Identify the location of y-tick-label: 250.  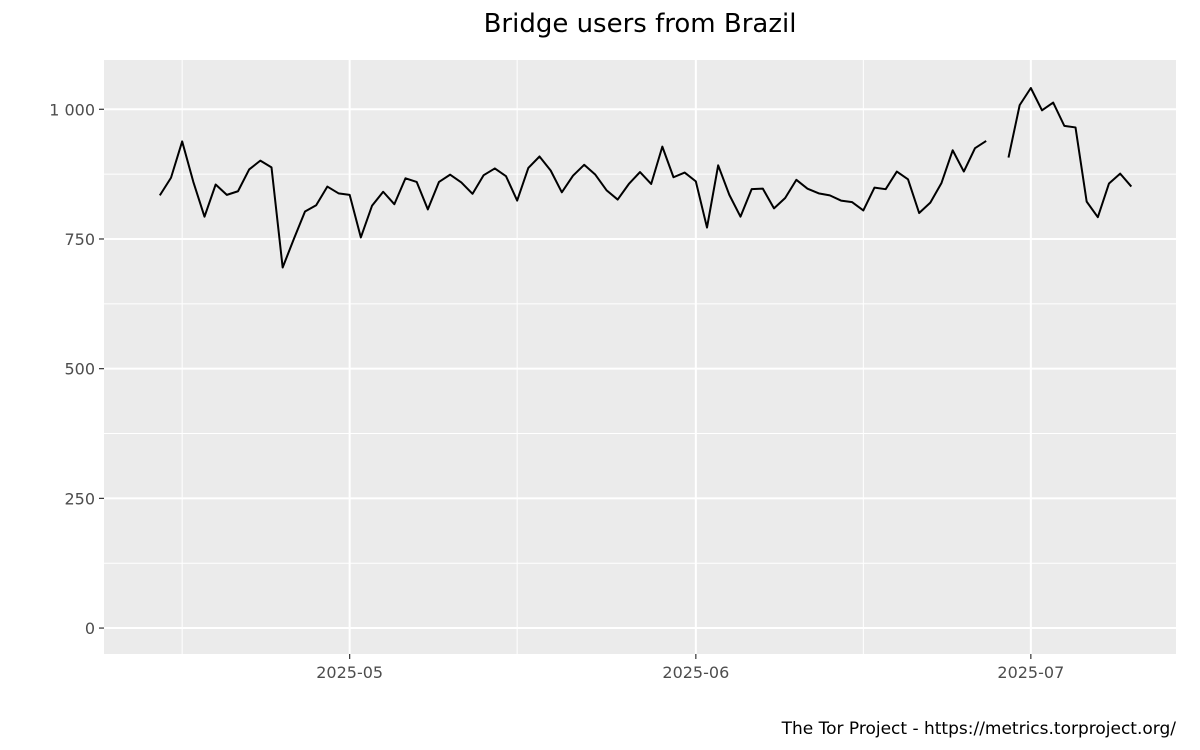
(79, 498).